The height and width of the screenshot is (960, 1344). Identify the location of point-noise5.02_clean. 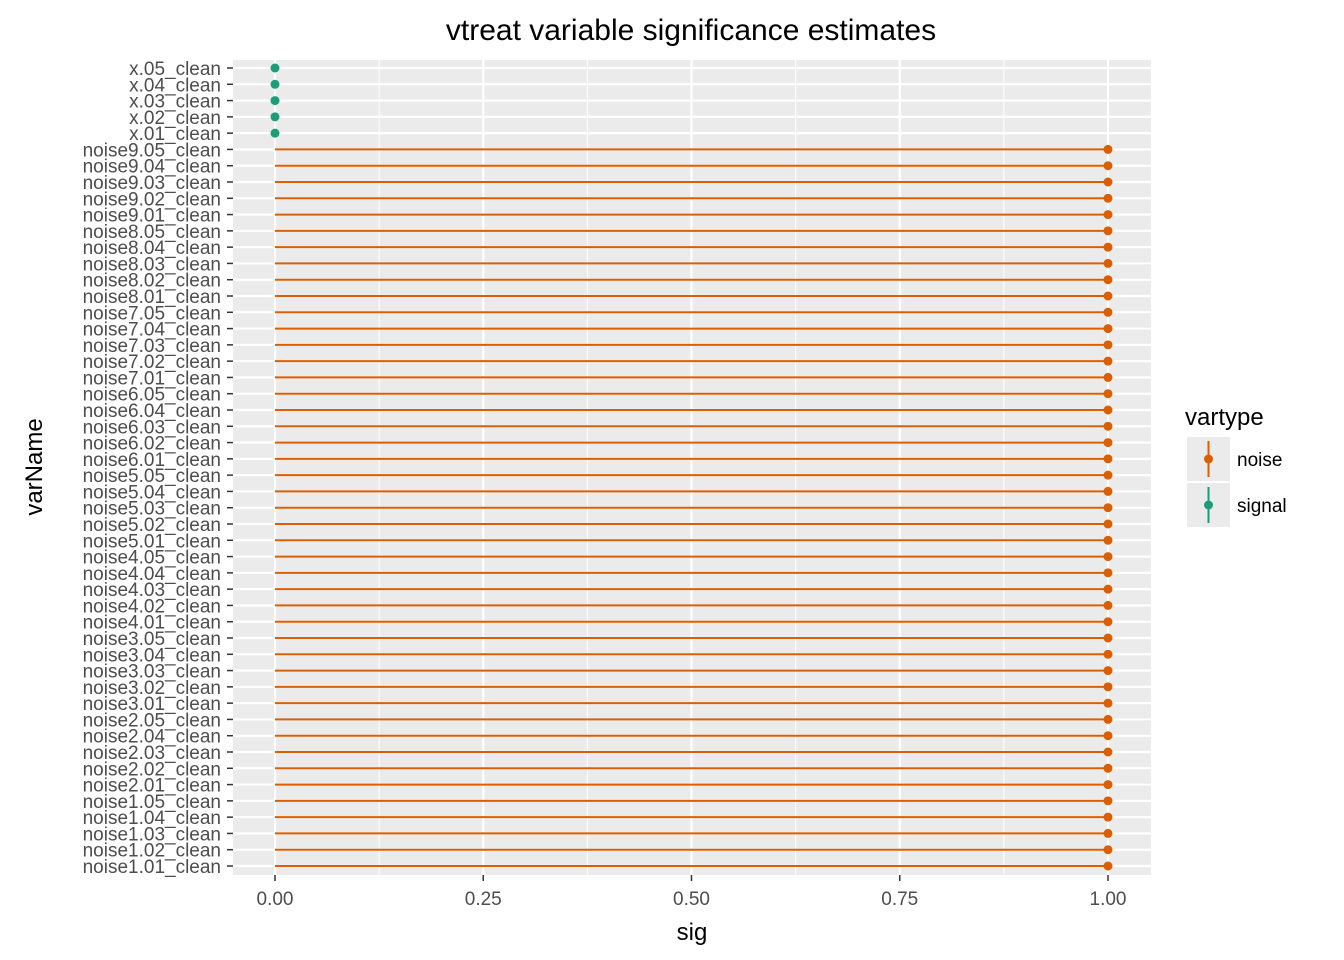
(1108, 524).